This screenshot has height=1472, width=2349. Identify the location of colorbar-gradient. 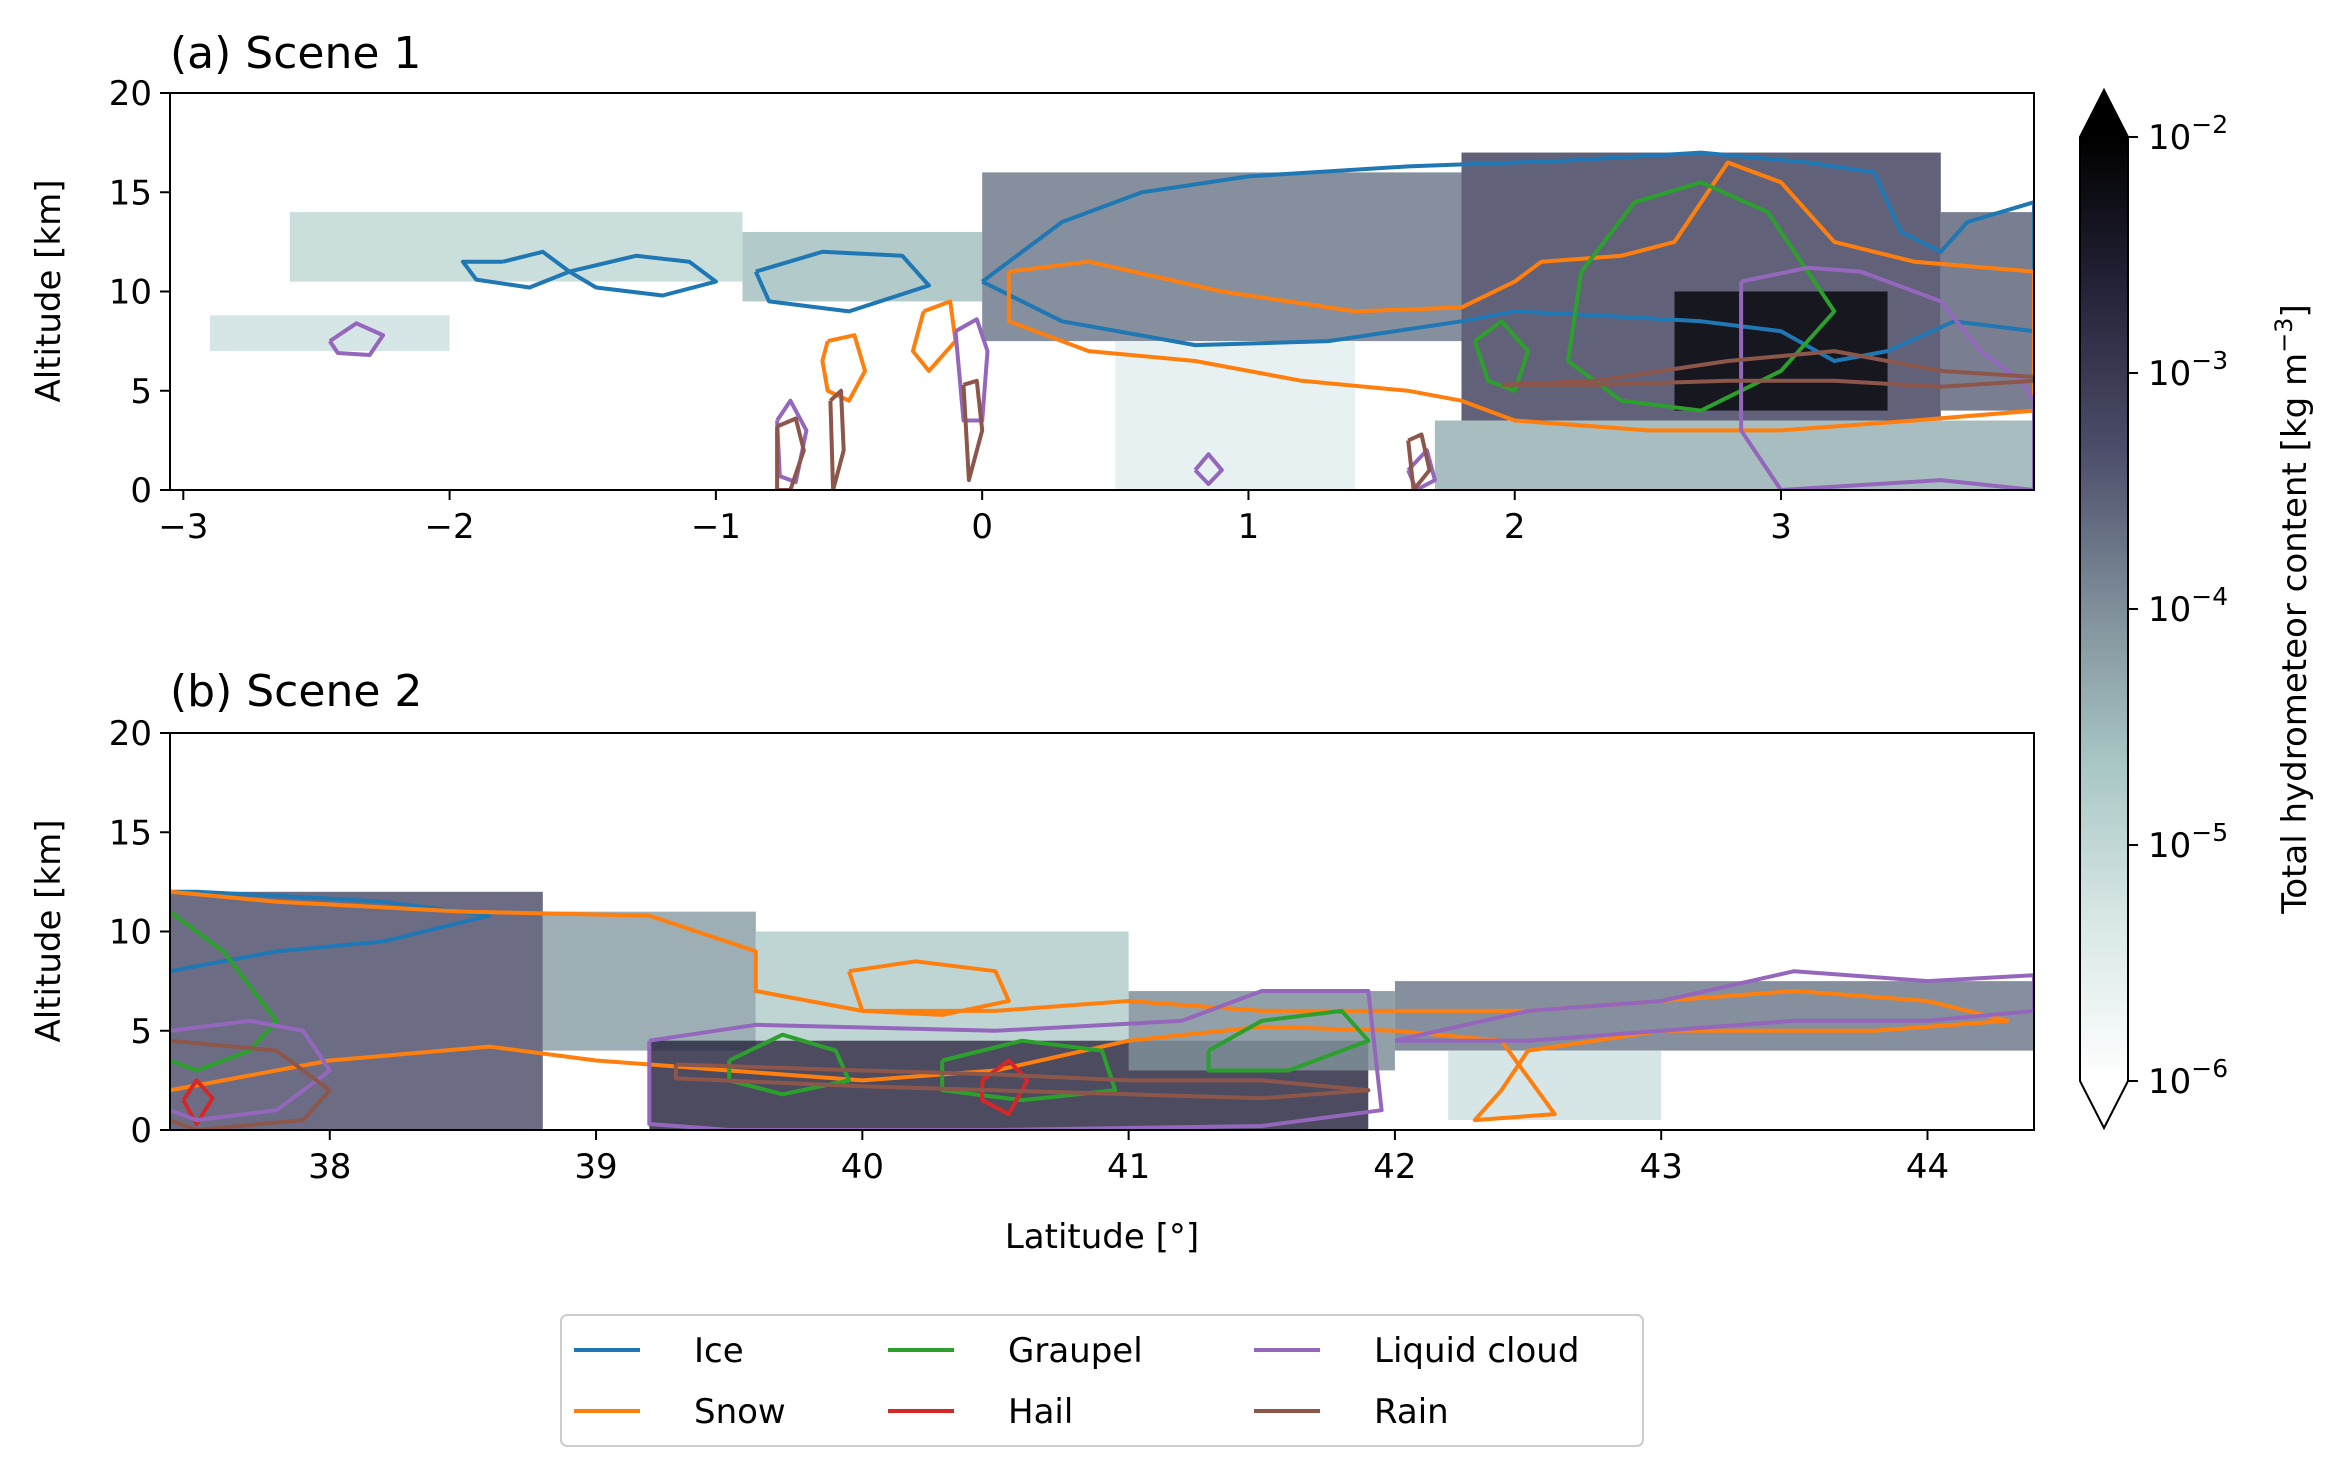
(2104, 609).